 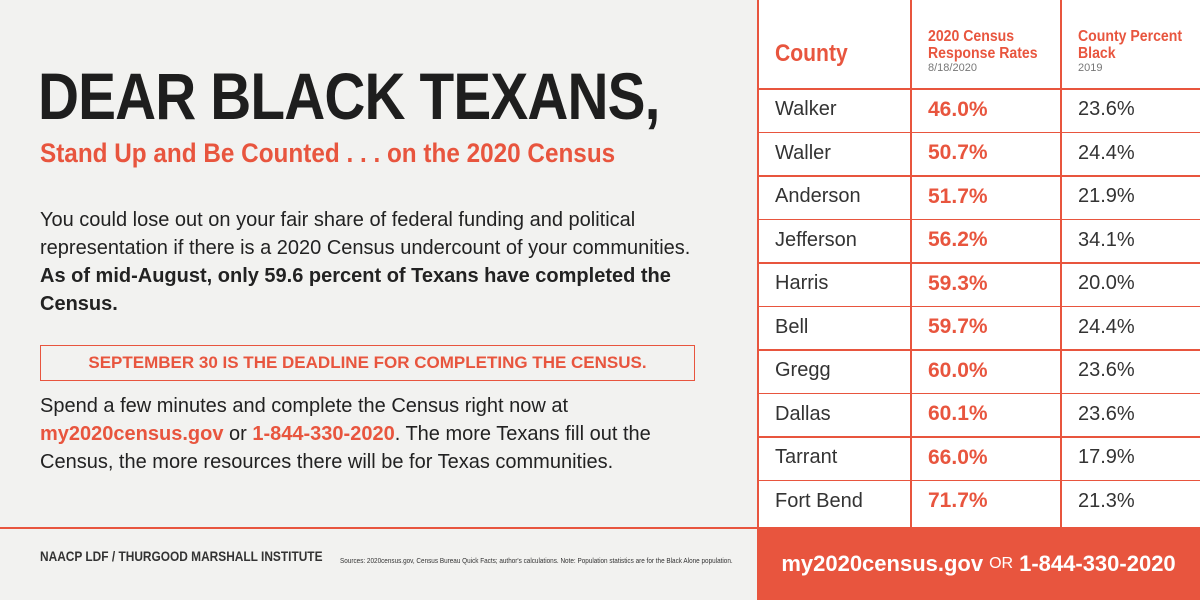 What do you see at coordinates (181, 556) in the screenshot?
I see `credit: NAACP LDF / THURGOOD MARSHALL INSTITUTE` at bounding box center [181, 556].